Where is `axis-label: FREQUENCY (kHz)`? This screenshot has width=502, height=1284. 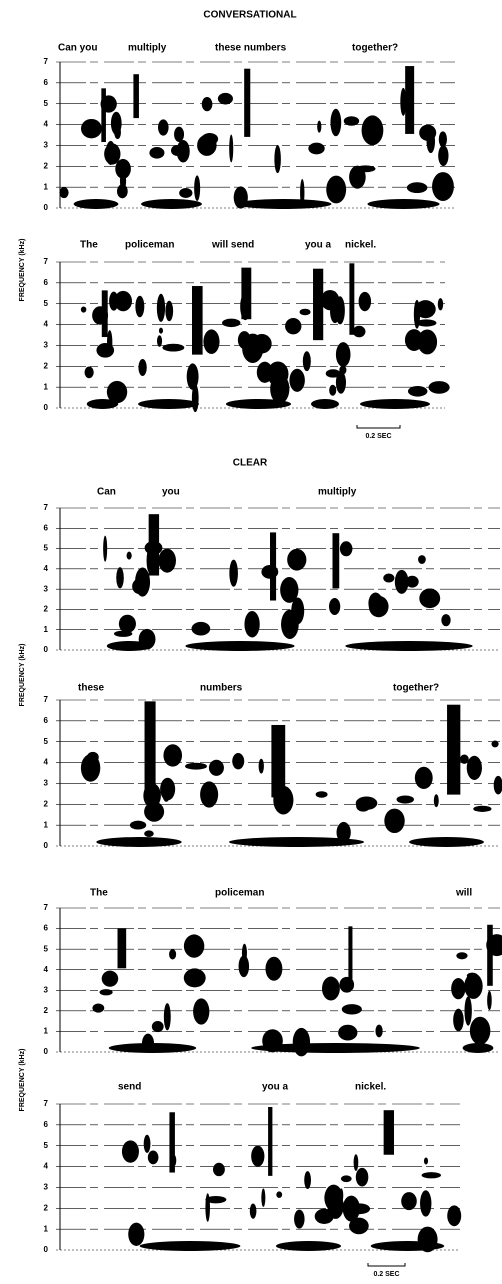
axis-label: FREQUENCY (kHz) is located at coordinates (22, 270).